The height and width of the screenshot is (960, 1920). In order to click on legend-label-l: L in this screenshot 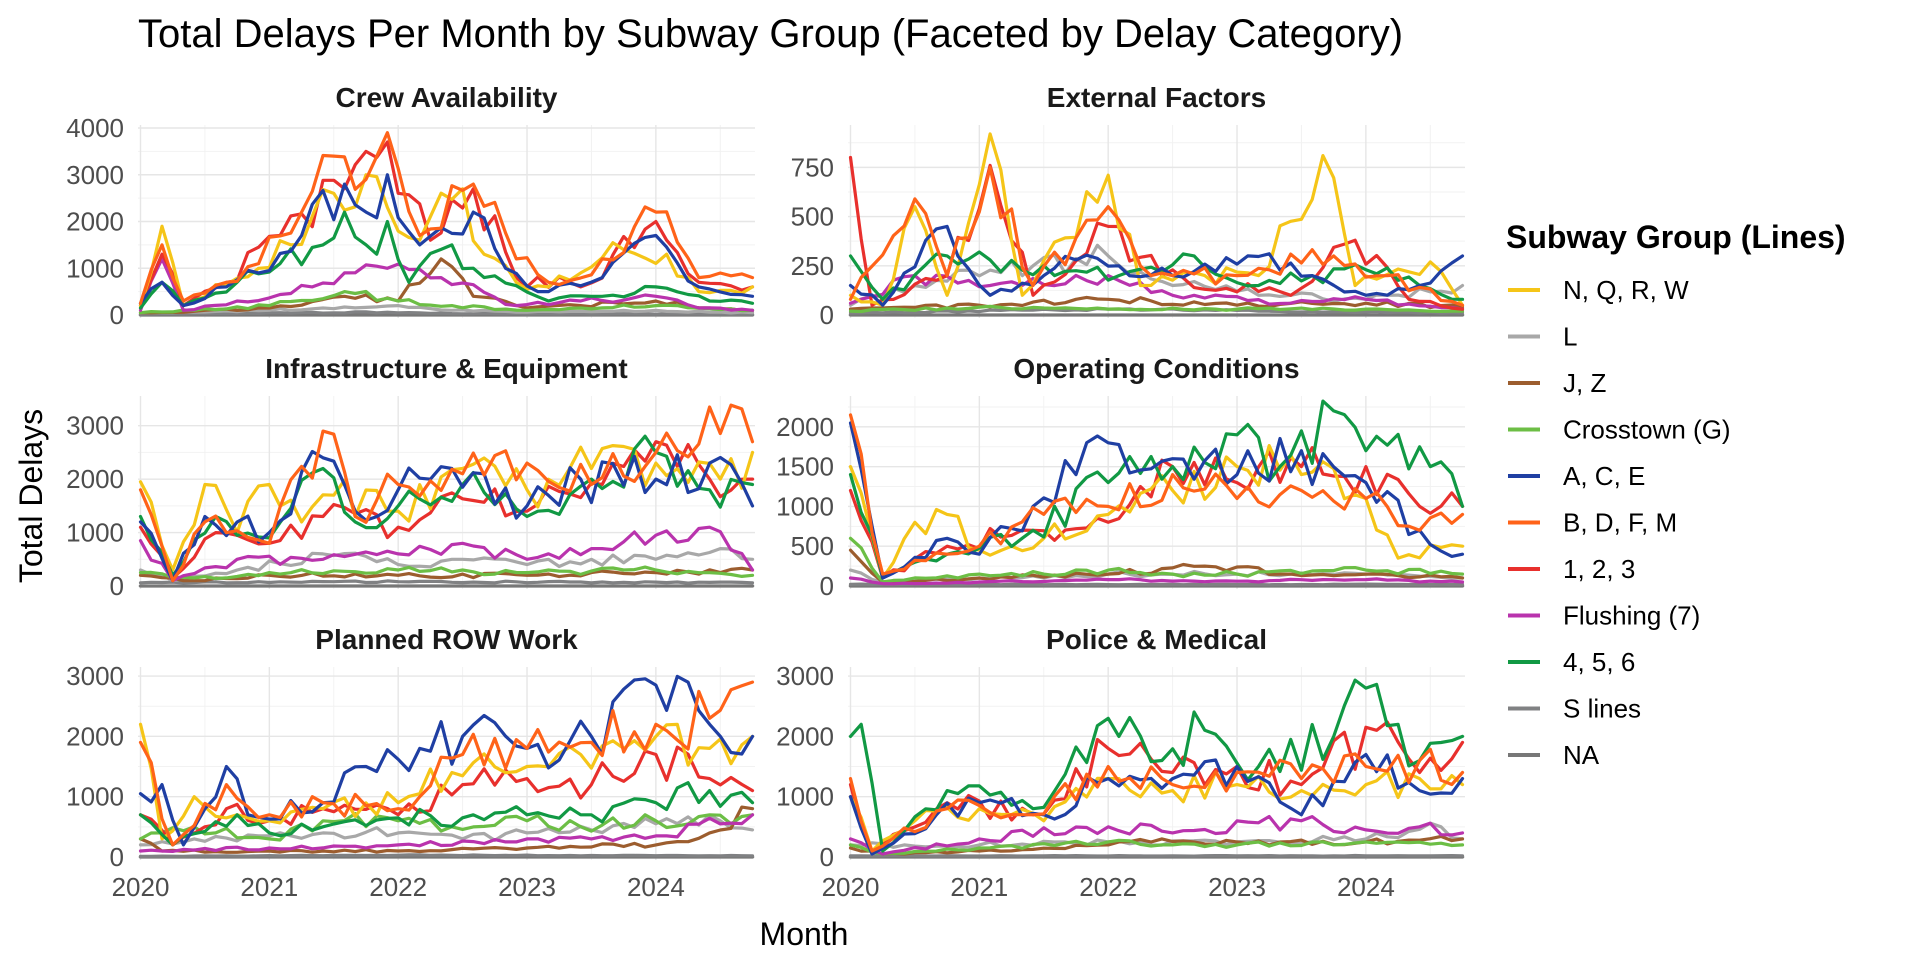, I will do `click(1570, 337)`.